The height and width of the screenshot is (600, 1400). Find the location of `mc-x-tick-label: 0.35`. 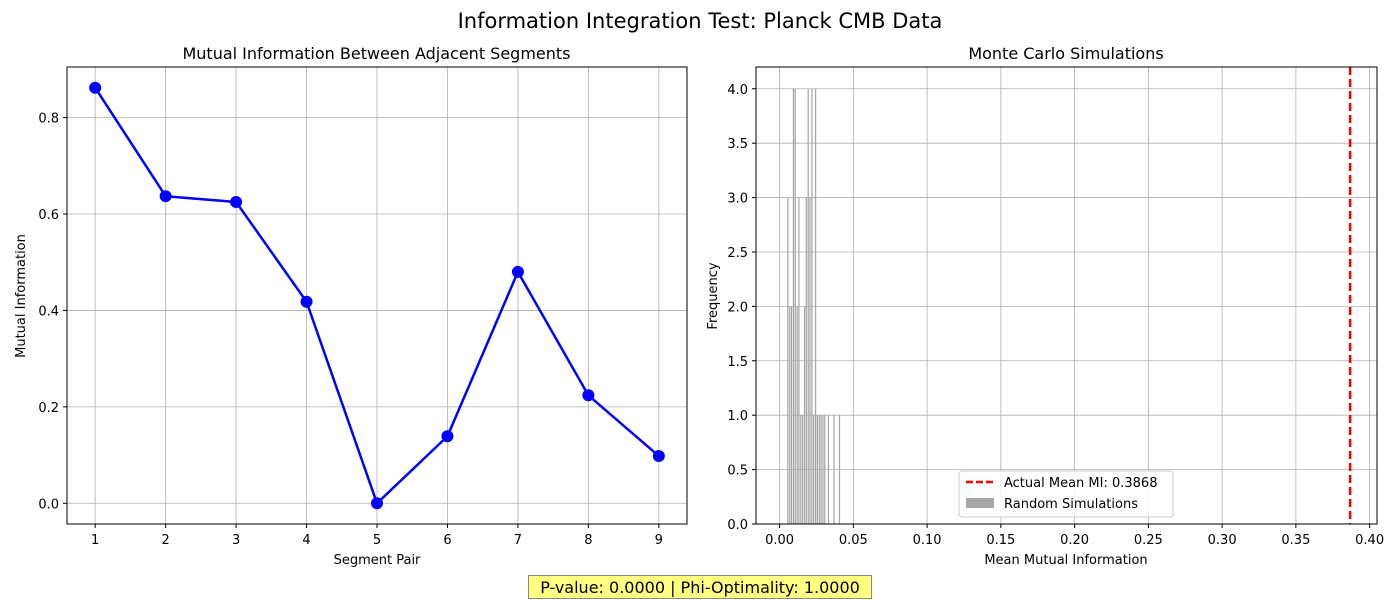

mc-x-tick-label: 0.35 is located at coordinates (1295, 540).